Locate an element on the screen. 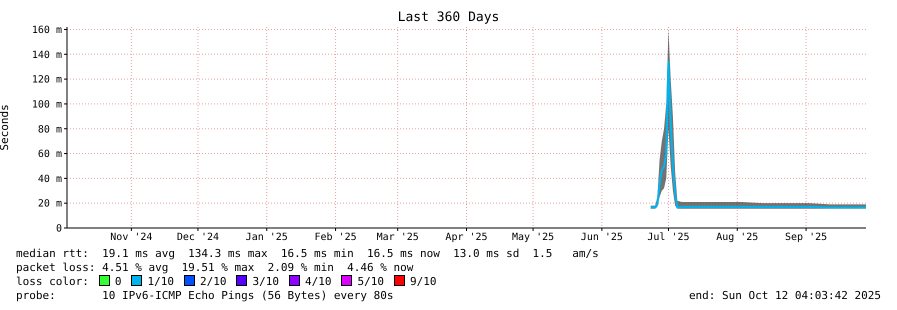 The width and height of the screenshot is (897, 310). y-tick-label: 80 m is located at coordinates (50, 130).